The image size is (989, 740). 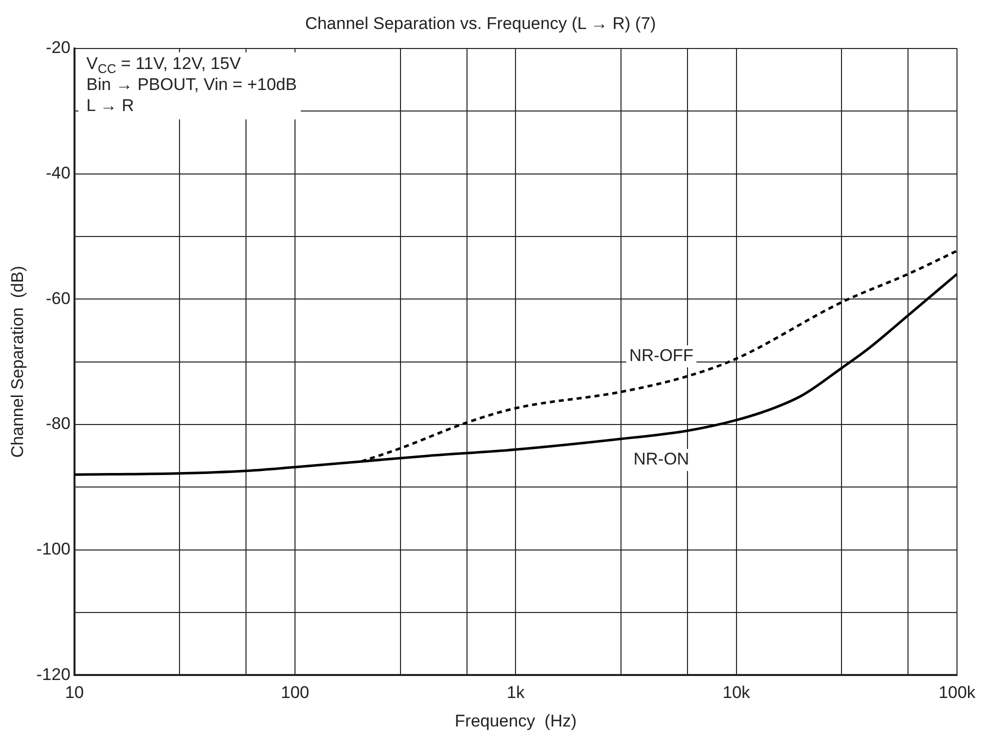 What do you see at coordinates (53, 549) in the screenshot?
I see `y-tick-label: -100` at bounding box center [53, 549].